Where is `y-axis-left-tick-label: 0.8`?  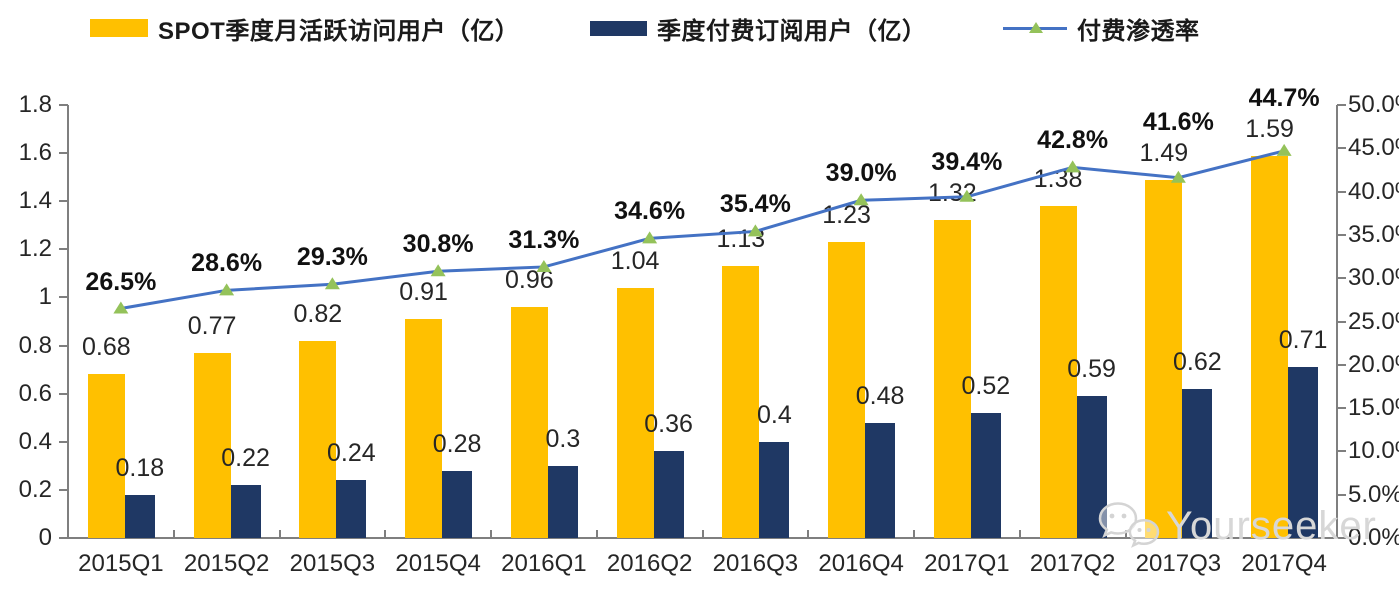 y-axis-left-tick-label: 0.8 is located at coordinates (35, 345).